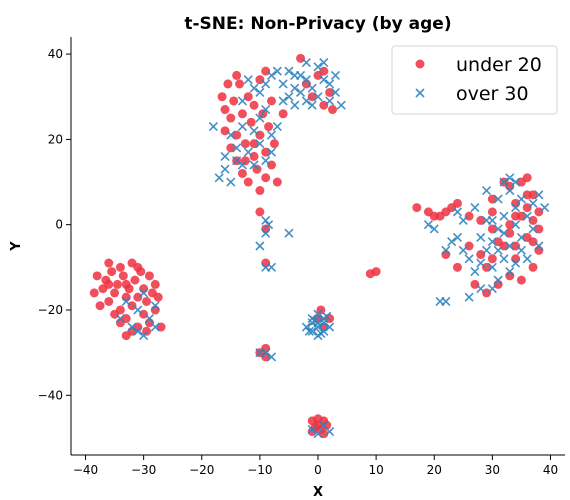 This screenshot has width=570, height=500. Describe the element at coordinates (55, 54) in the screenshot. I see `y-tick-label: 40` at that location.